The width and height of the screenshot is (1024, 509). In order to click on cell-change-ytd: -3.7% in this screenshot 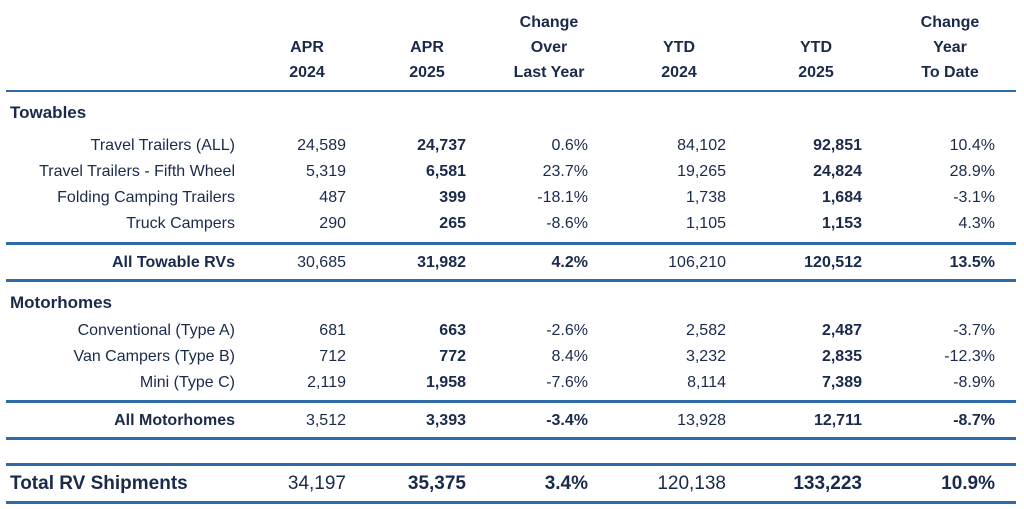, I will do `click(974, 330)`.